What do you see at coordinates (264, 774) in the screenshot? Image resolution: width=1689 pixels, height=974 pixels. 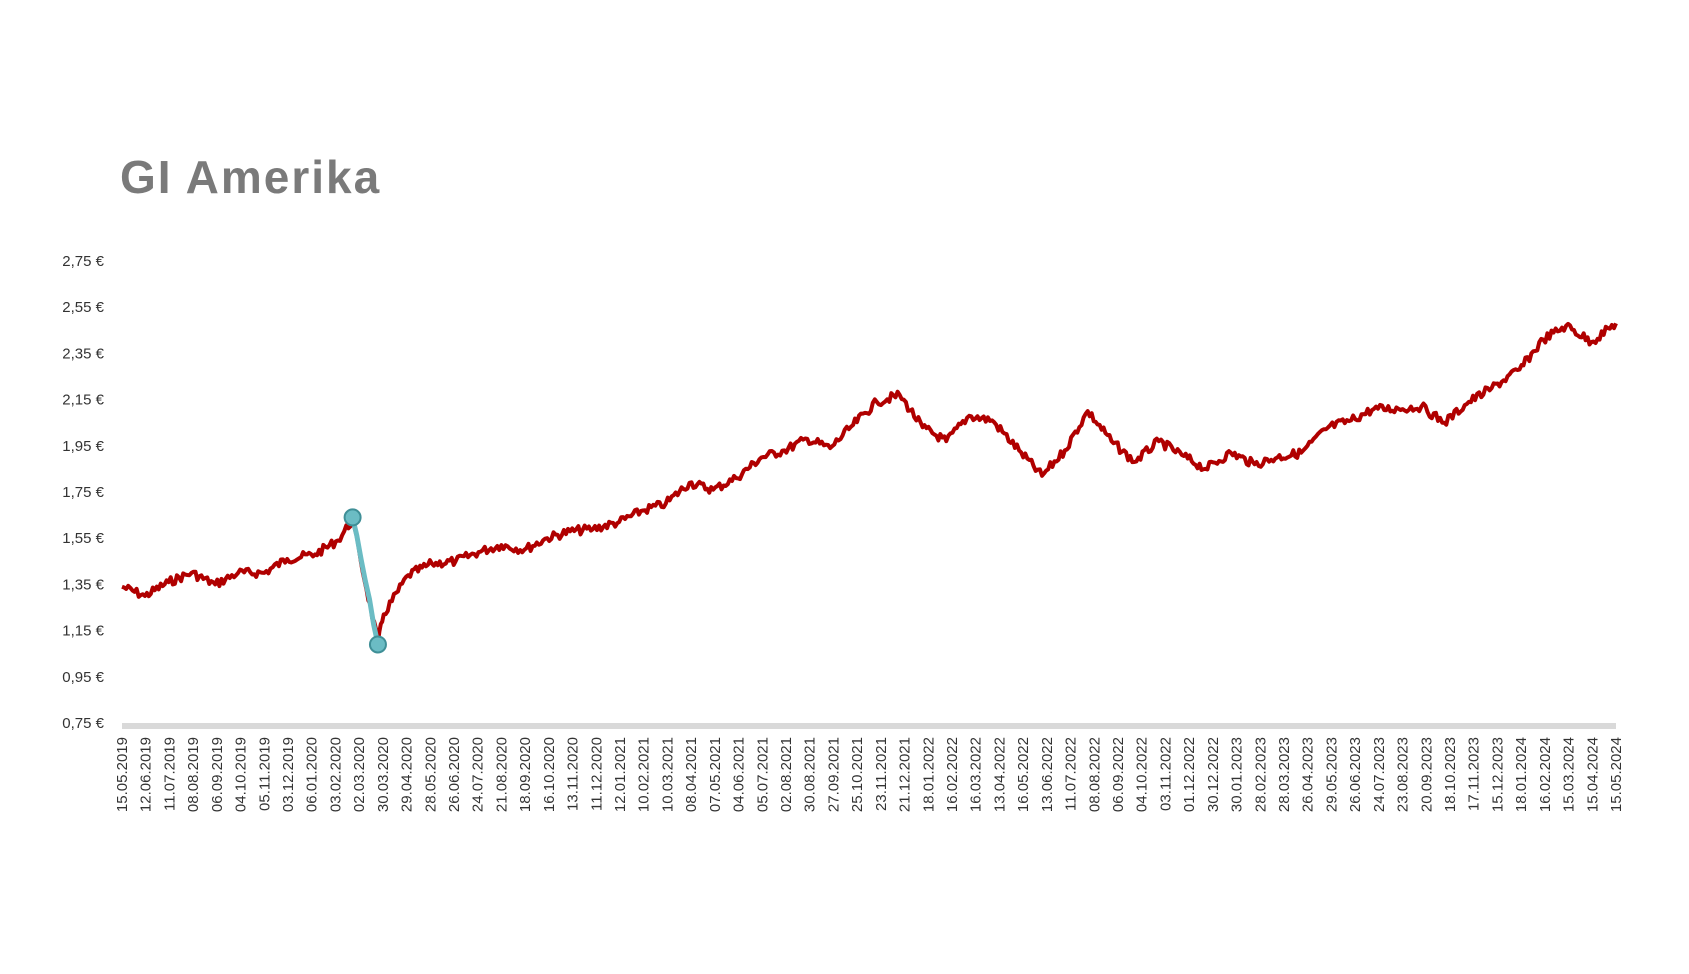 I see `x-tick-label: 05.11.2019` at bounding box center [264, 774].